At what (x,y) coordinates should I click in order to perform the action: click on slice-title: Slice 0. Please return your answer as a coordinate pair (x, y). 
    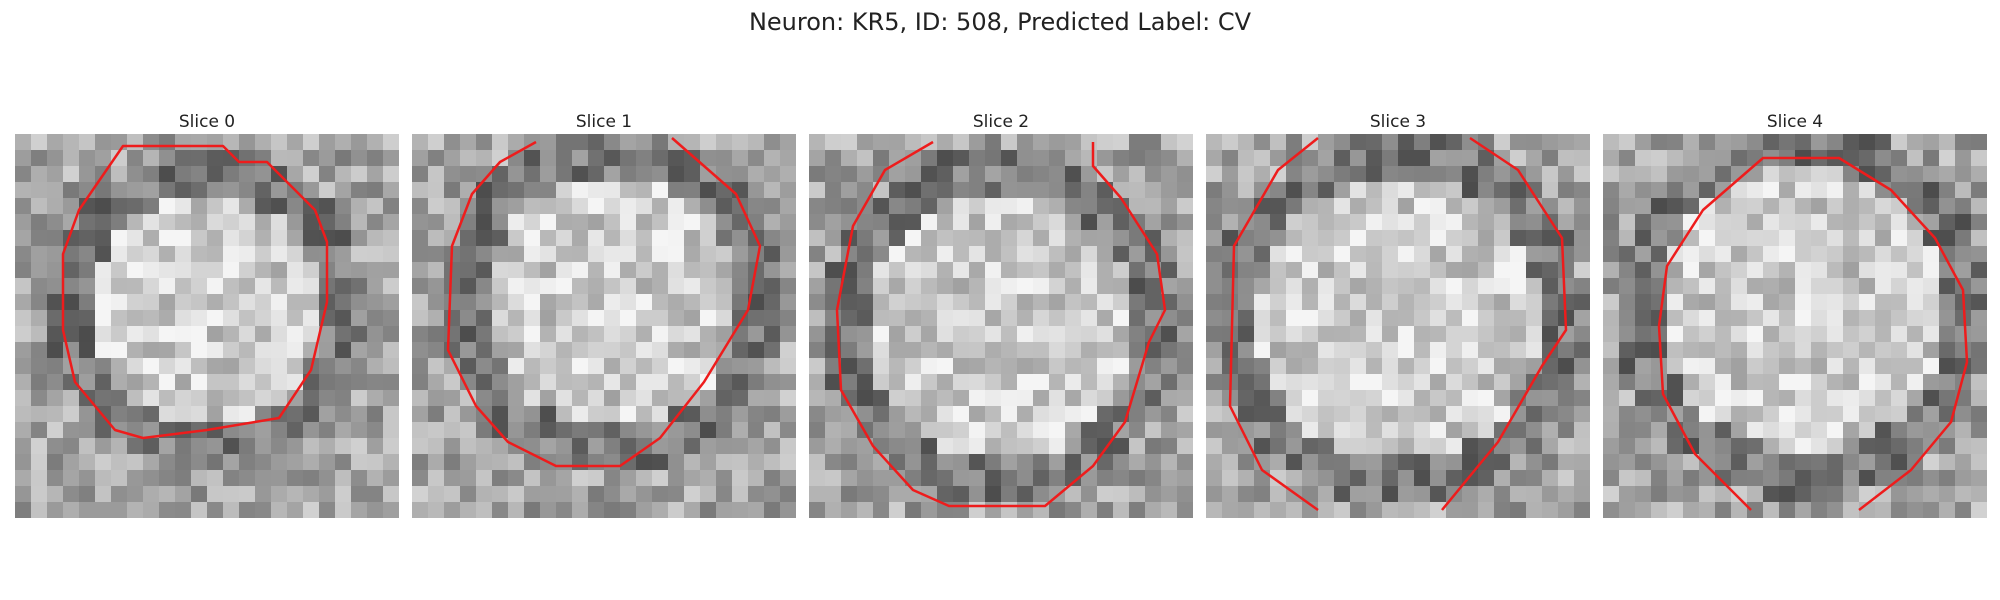
    Looking at the image, I should click on (207, 122).